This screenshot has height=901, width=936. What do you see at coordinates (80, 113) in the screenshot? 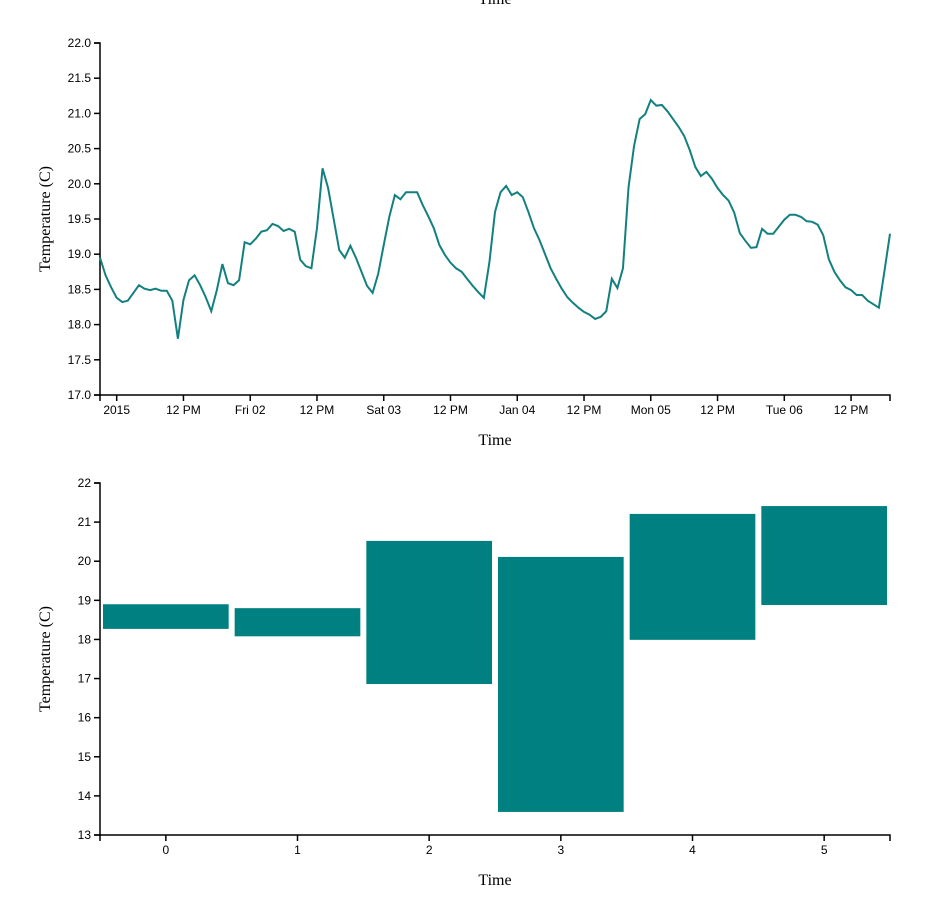
I see `y-tick-label: 21.0` at bounding box center [80, 113].